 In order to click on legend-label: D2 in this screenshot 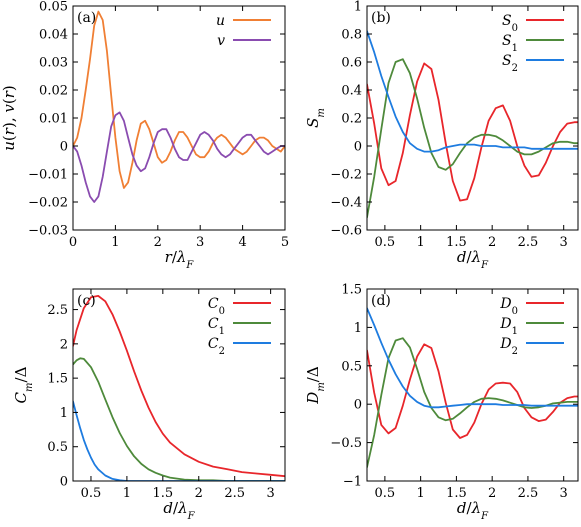, I will do `click(508, 346)`.